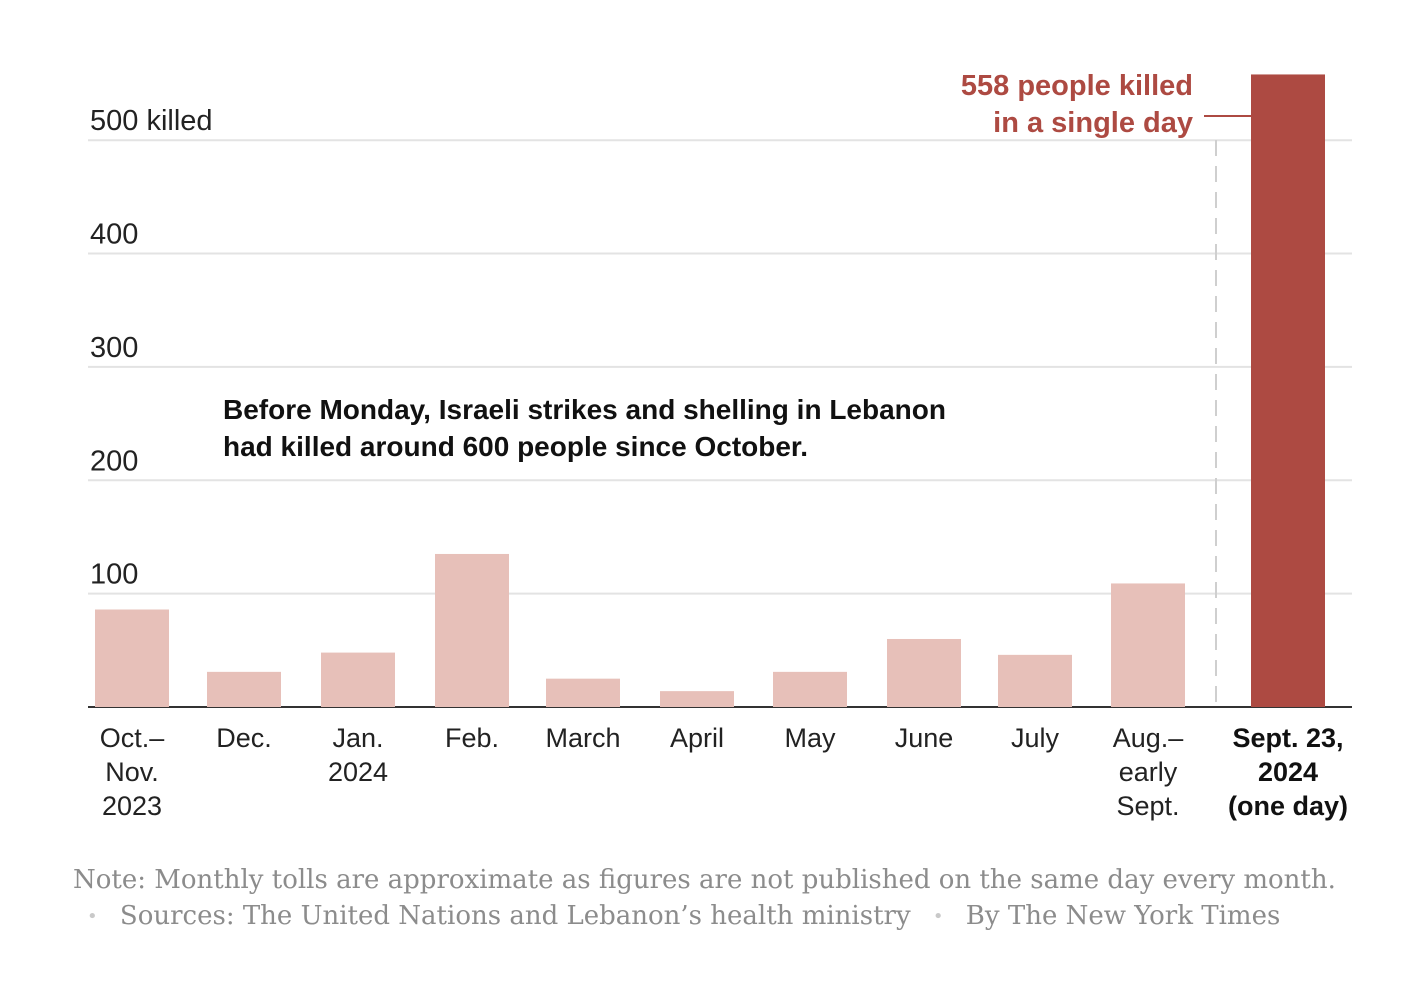  What do you see at coordinates (1288, 806) in the screenshot?
I see `x-tick-line: (one day)` at bounding box center [1288, 806].